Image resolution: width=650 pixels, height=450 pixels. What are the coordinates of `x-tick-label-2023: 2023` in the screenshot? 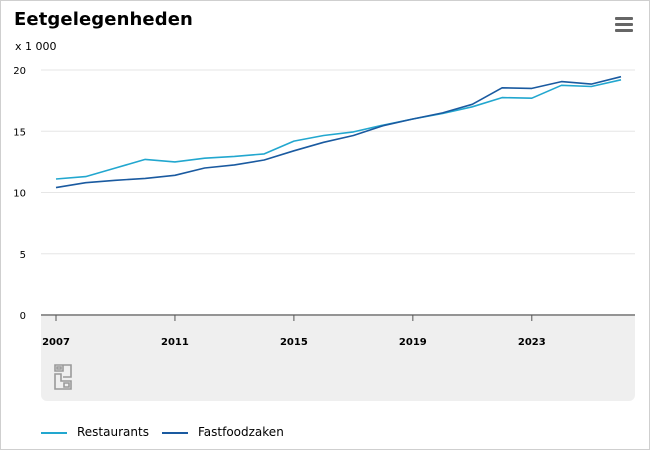 It's located at (532, 342).